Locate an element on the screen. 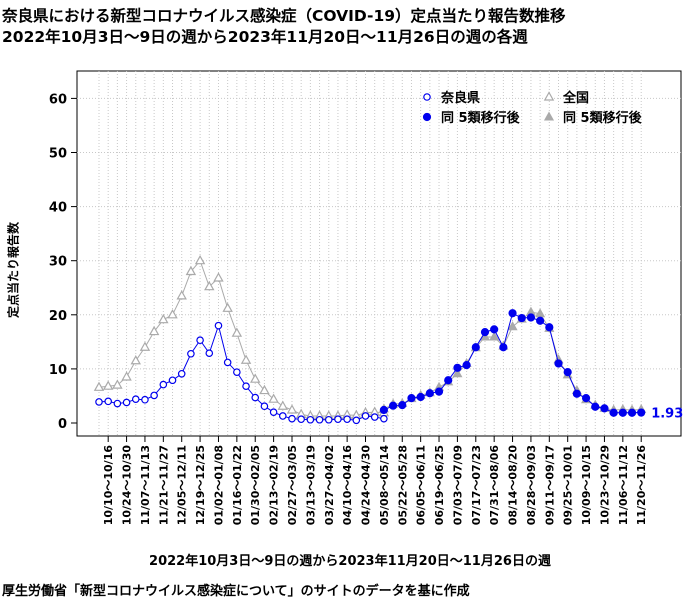 The image size is (700, 600). x-tick-label: 08/14～08/20 is located at coordinates (513, 485).